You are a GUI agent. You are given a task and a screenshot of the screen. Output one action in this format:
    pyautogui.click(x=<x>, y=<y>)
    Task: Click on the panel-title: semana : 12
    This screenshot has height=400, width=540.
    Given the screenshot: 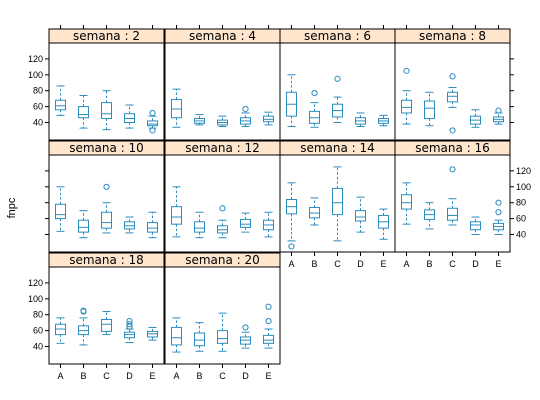 What is the action you would take?
    pyautogui.click(x=222, y=148)
    